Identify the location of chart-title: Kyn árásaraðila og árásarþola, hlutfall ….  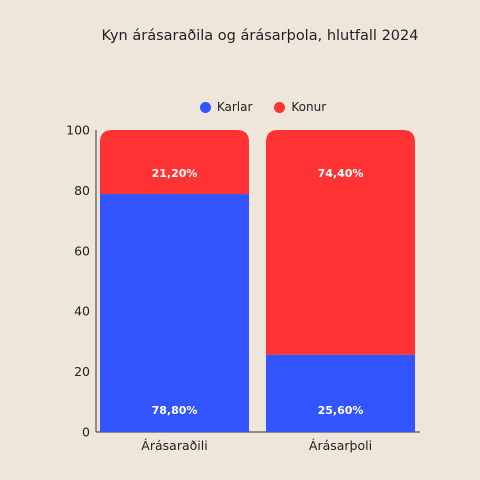
(260, 36).